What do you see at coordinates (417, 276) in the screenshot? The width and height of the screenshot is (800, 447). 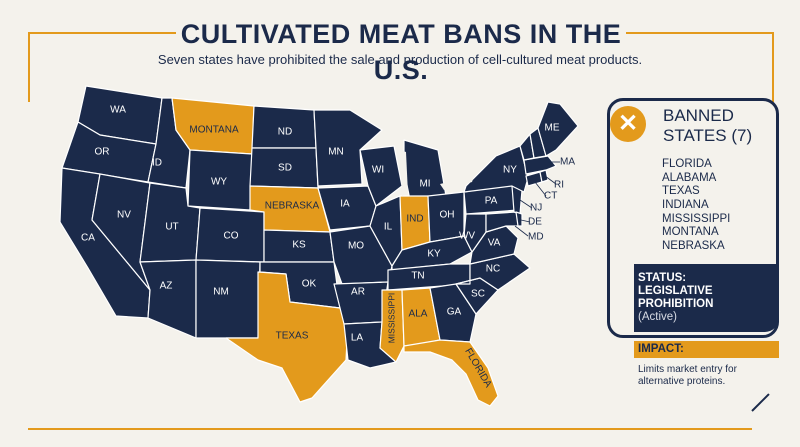 I see `label-tn: TN` at bounding box center [417, 276].